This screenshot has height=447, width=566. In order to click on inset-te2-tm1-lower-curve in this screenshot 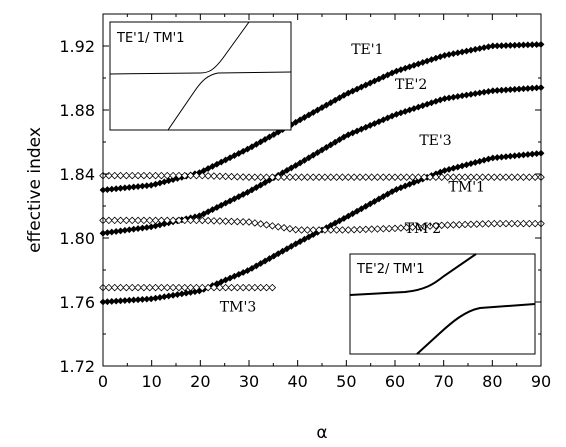, I will do `click(476, 329)`.